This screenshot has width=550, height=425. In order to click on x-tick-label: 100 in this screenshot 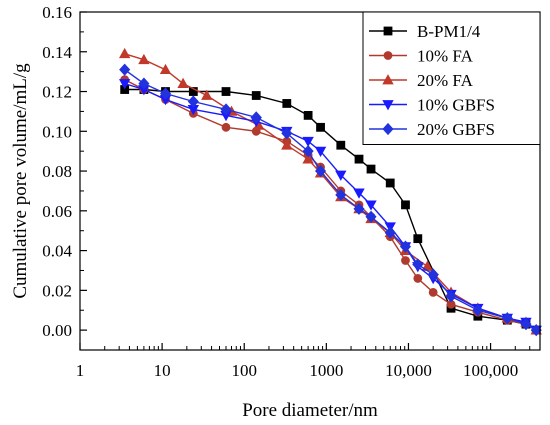, I will do `click(244, 370)`.